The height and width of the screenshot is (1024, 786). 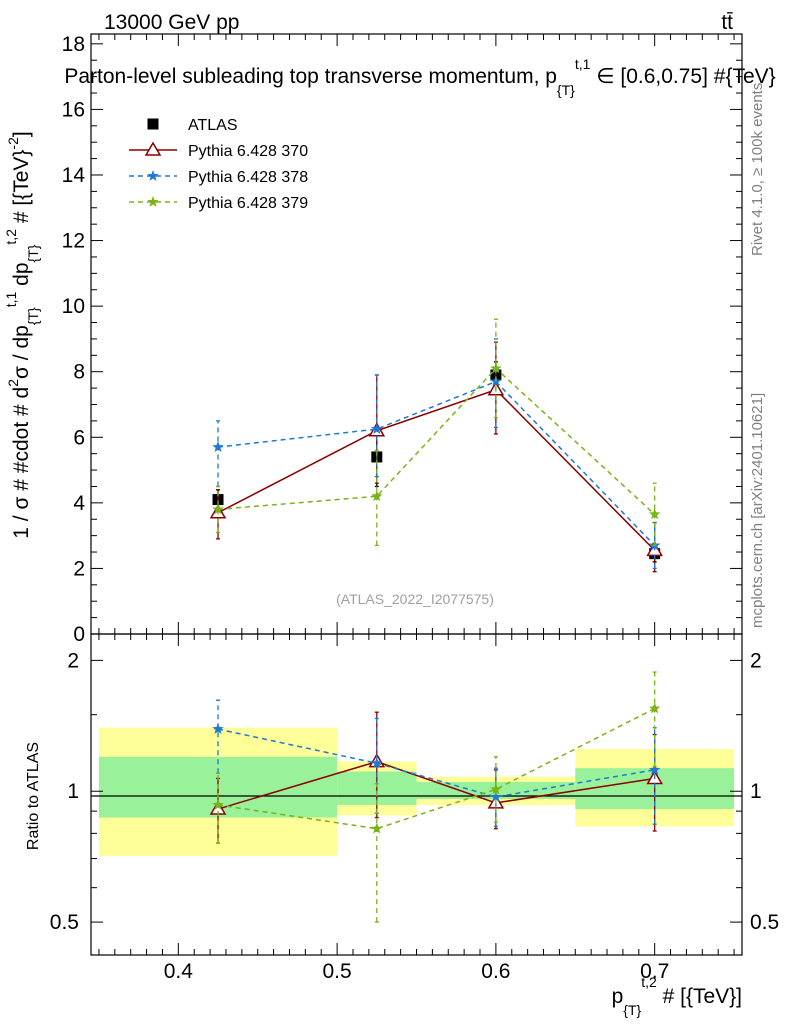 What do you see at coordinates (74, 175) in the screenshot?
I see `main-ytick-label-14: 14` at bounding box center [74, 175].